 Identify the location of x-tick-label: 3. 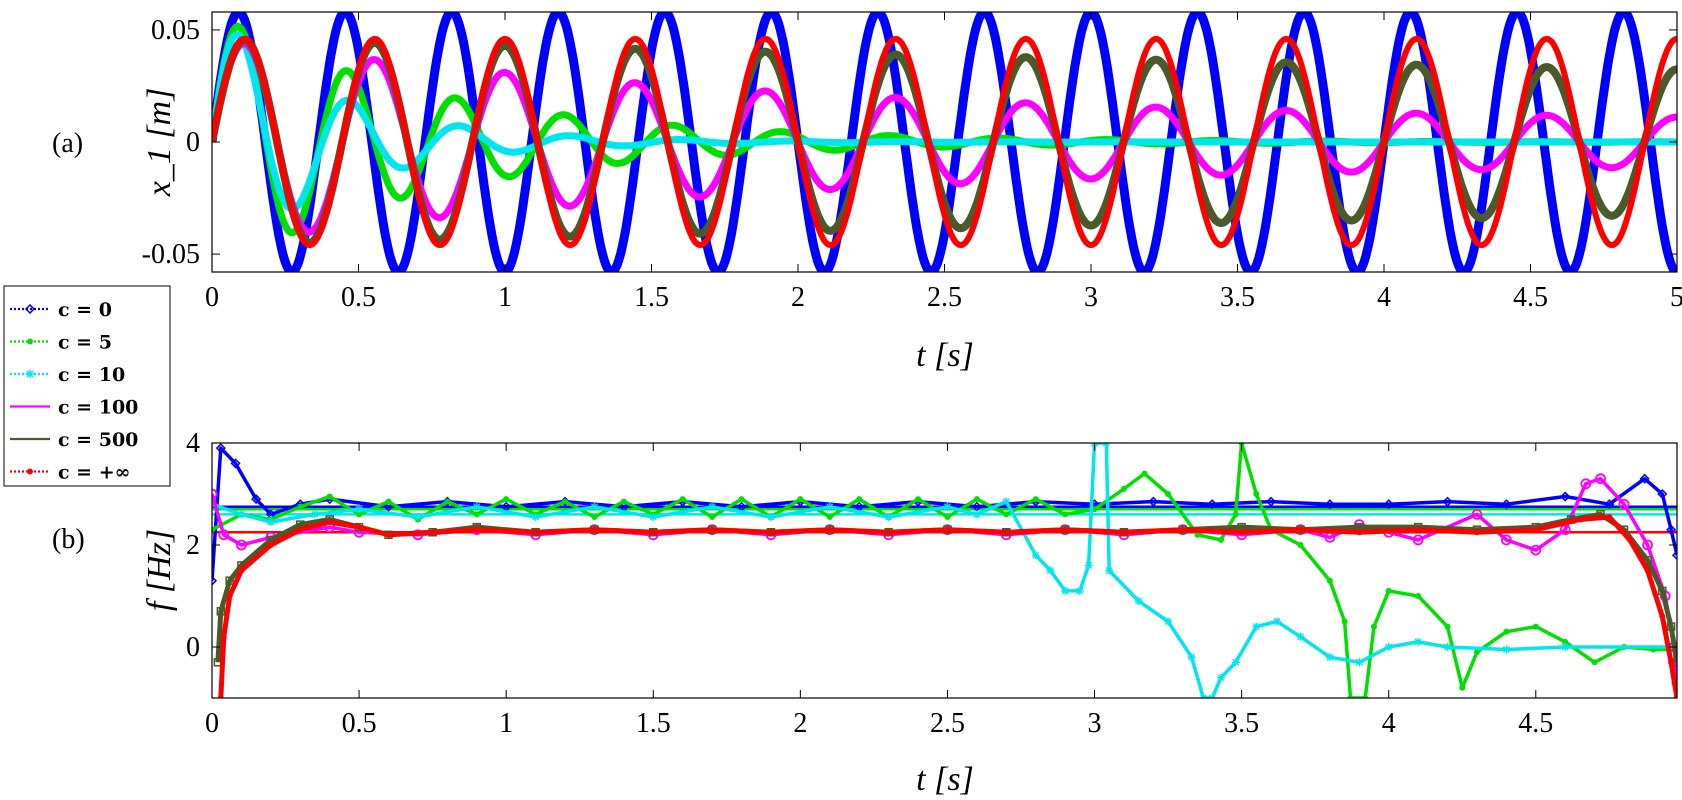
(1091, 297).